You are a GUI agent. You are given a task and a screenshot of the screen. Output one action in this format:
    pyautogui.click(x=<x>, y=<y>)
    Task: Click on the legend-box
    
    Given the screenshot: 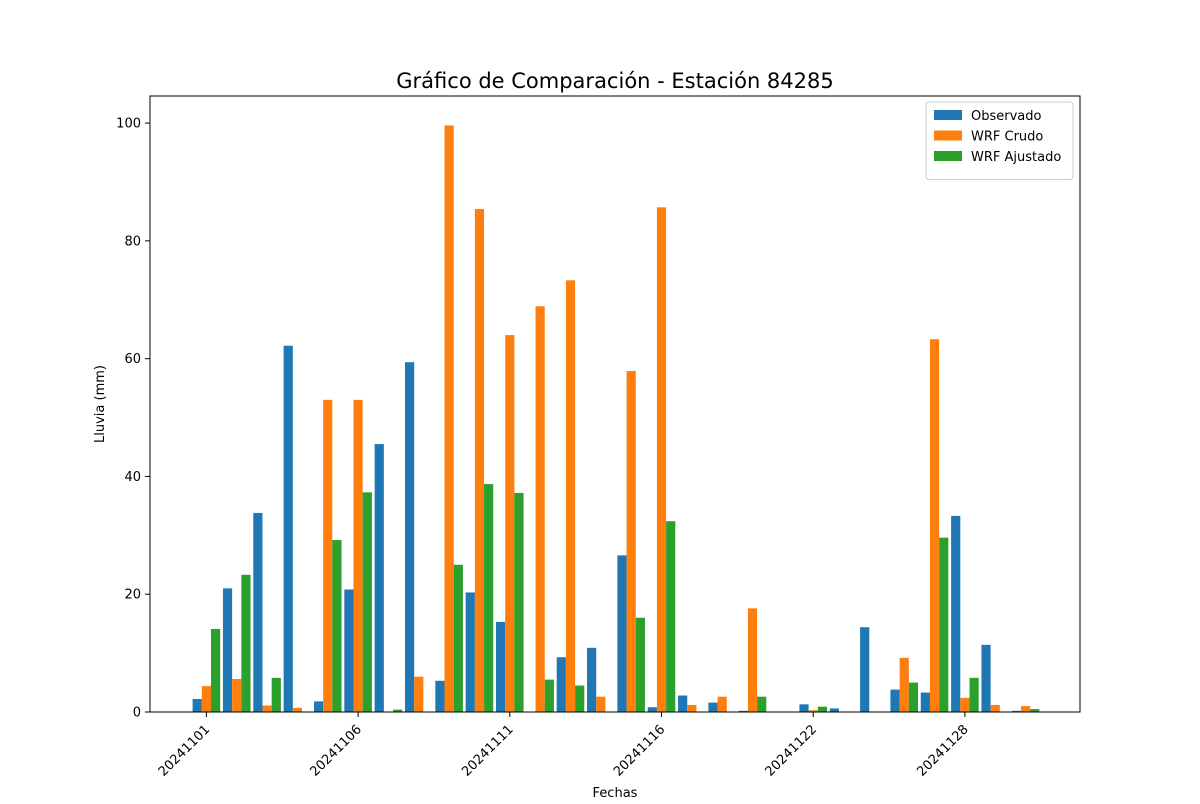 What is the action you would take?
    pyautogui.click(x=999, y=140)
    